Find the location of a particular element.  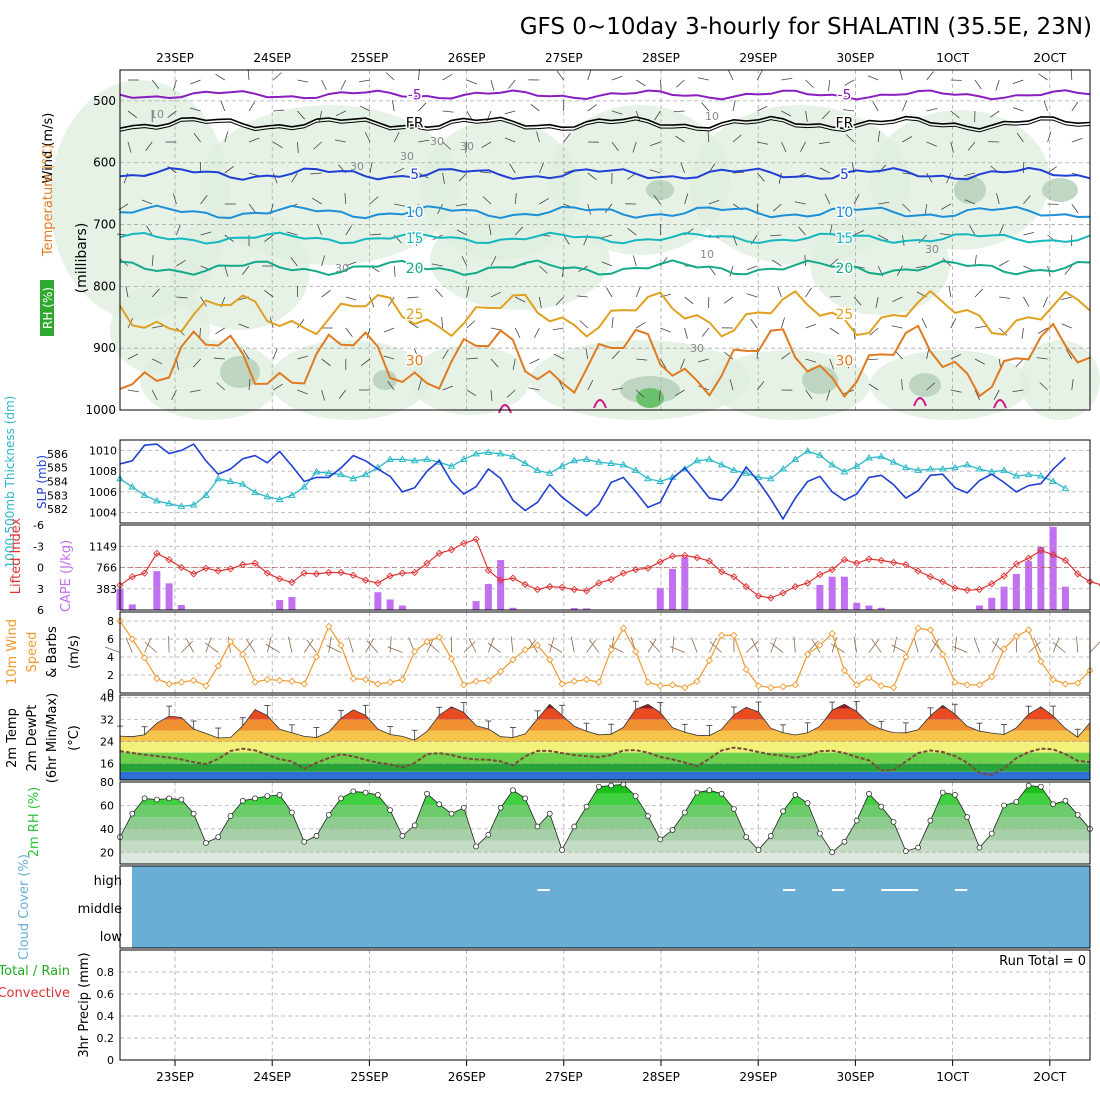

wind-tick-label: 6 is located at coordinates (110, 639).